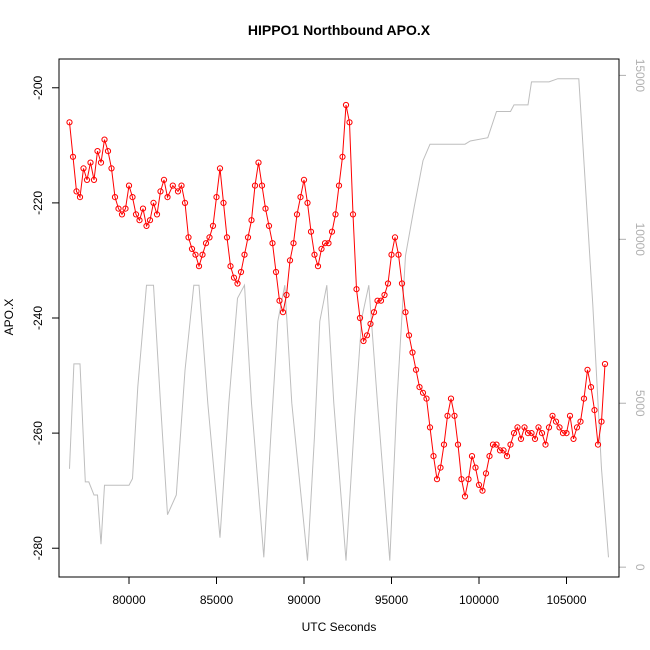 Image resolution: width=650 pixels, height=650 pixels. Describe the element at coordinates (640, 240) in the screenshot. I see `y2-tick-label: 10000` at that location.